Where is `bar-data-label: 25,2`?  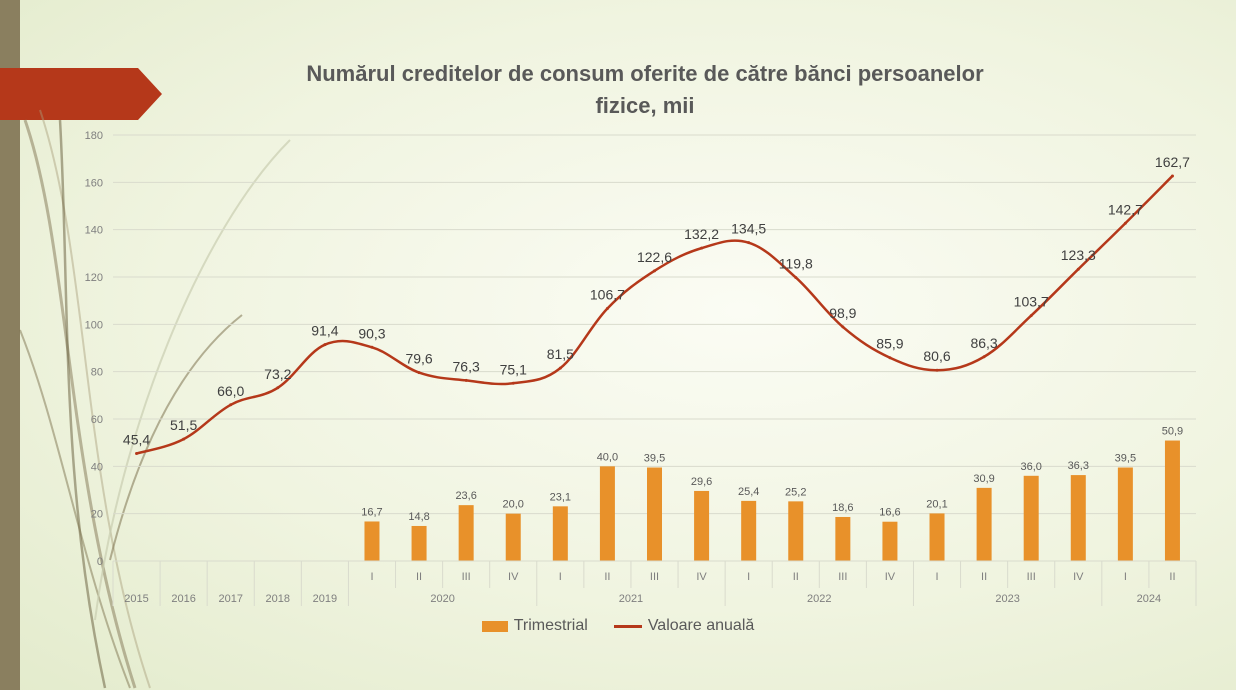
bar-data-label: 25,2 is located at coordinates (795, 492).